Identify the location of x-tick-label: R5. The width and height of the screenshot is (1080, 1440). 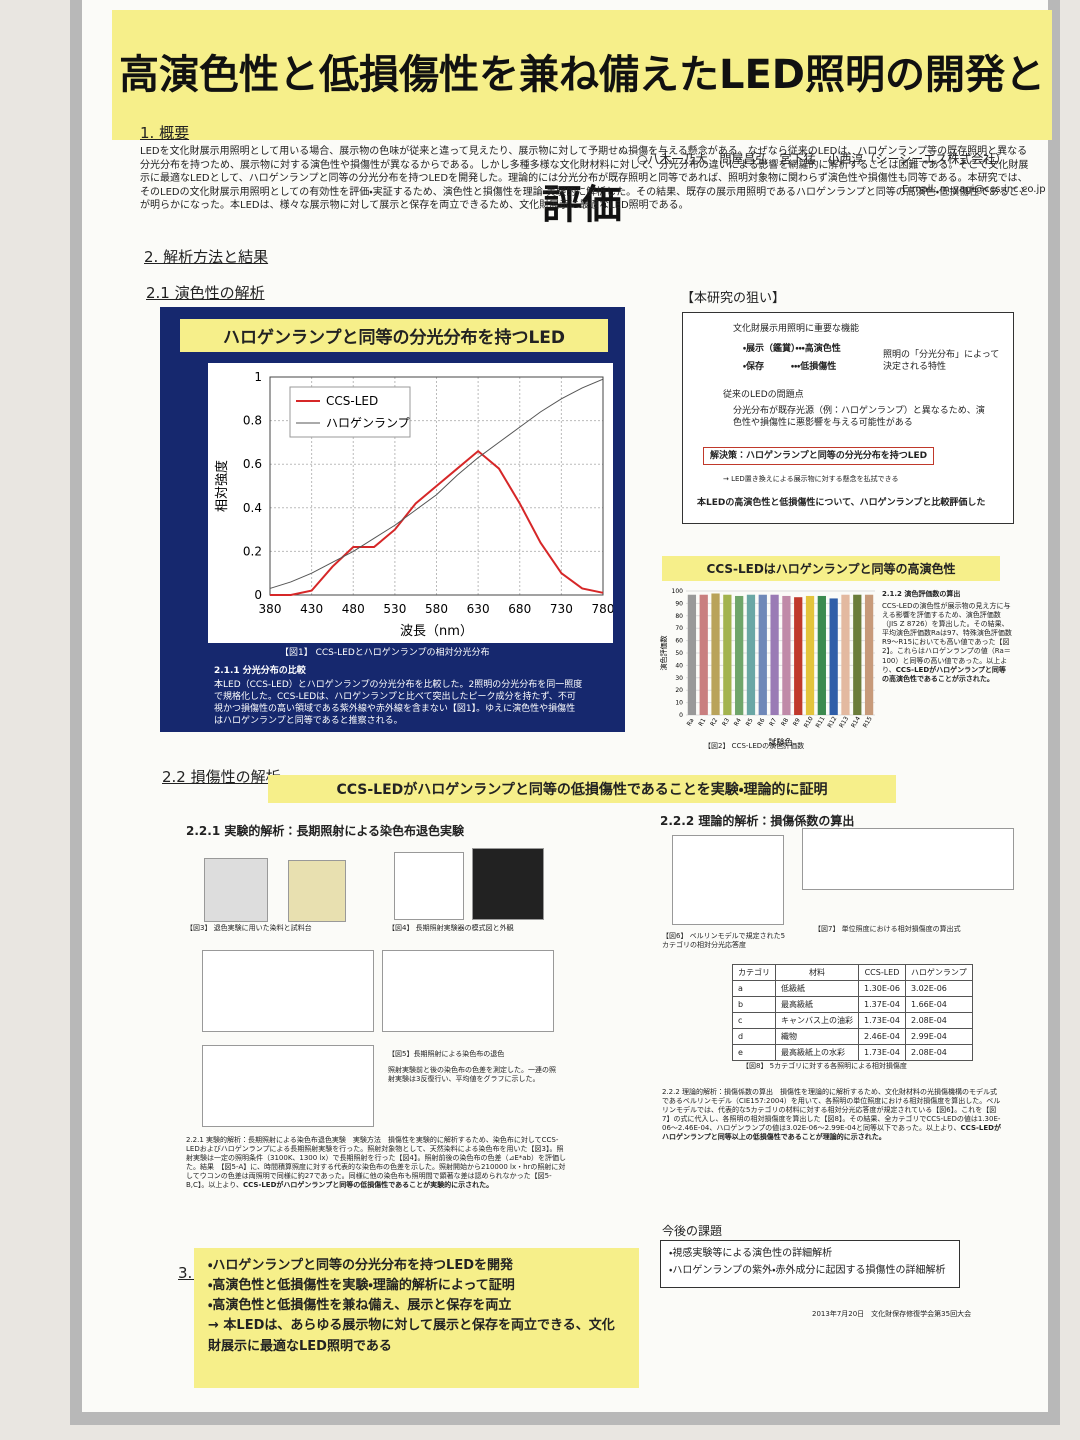
(750, 722).